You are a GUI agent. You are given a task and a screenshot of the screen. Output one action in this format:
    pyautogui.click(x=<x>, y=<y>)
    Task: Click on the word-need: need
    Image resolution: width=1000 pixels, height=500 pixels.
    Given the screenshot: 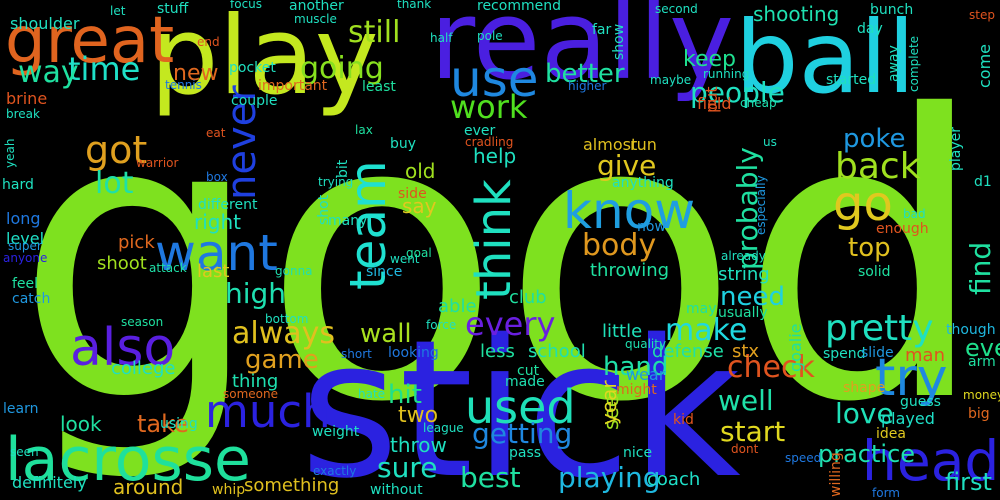 What is the action you would take?
    pyautogui.click(x=752, y=297)
    